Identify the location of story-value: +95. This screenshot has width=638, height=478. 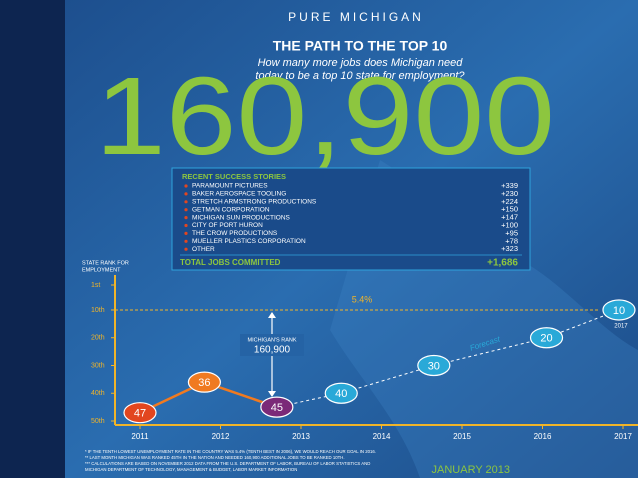
(511, 232).